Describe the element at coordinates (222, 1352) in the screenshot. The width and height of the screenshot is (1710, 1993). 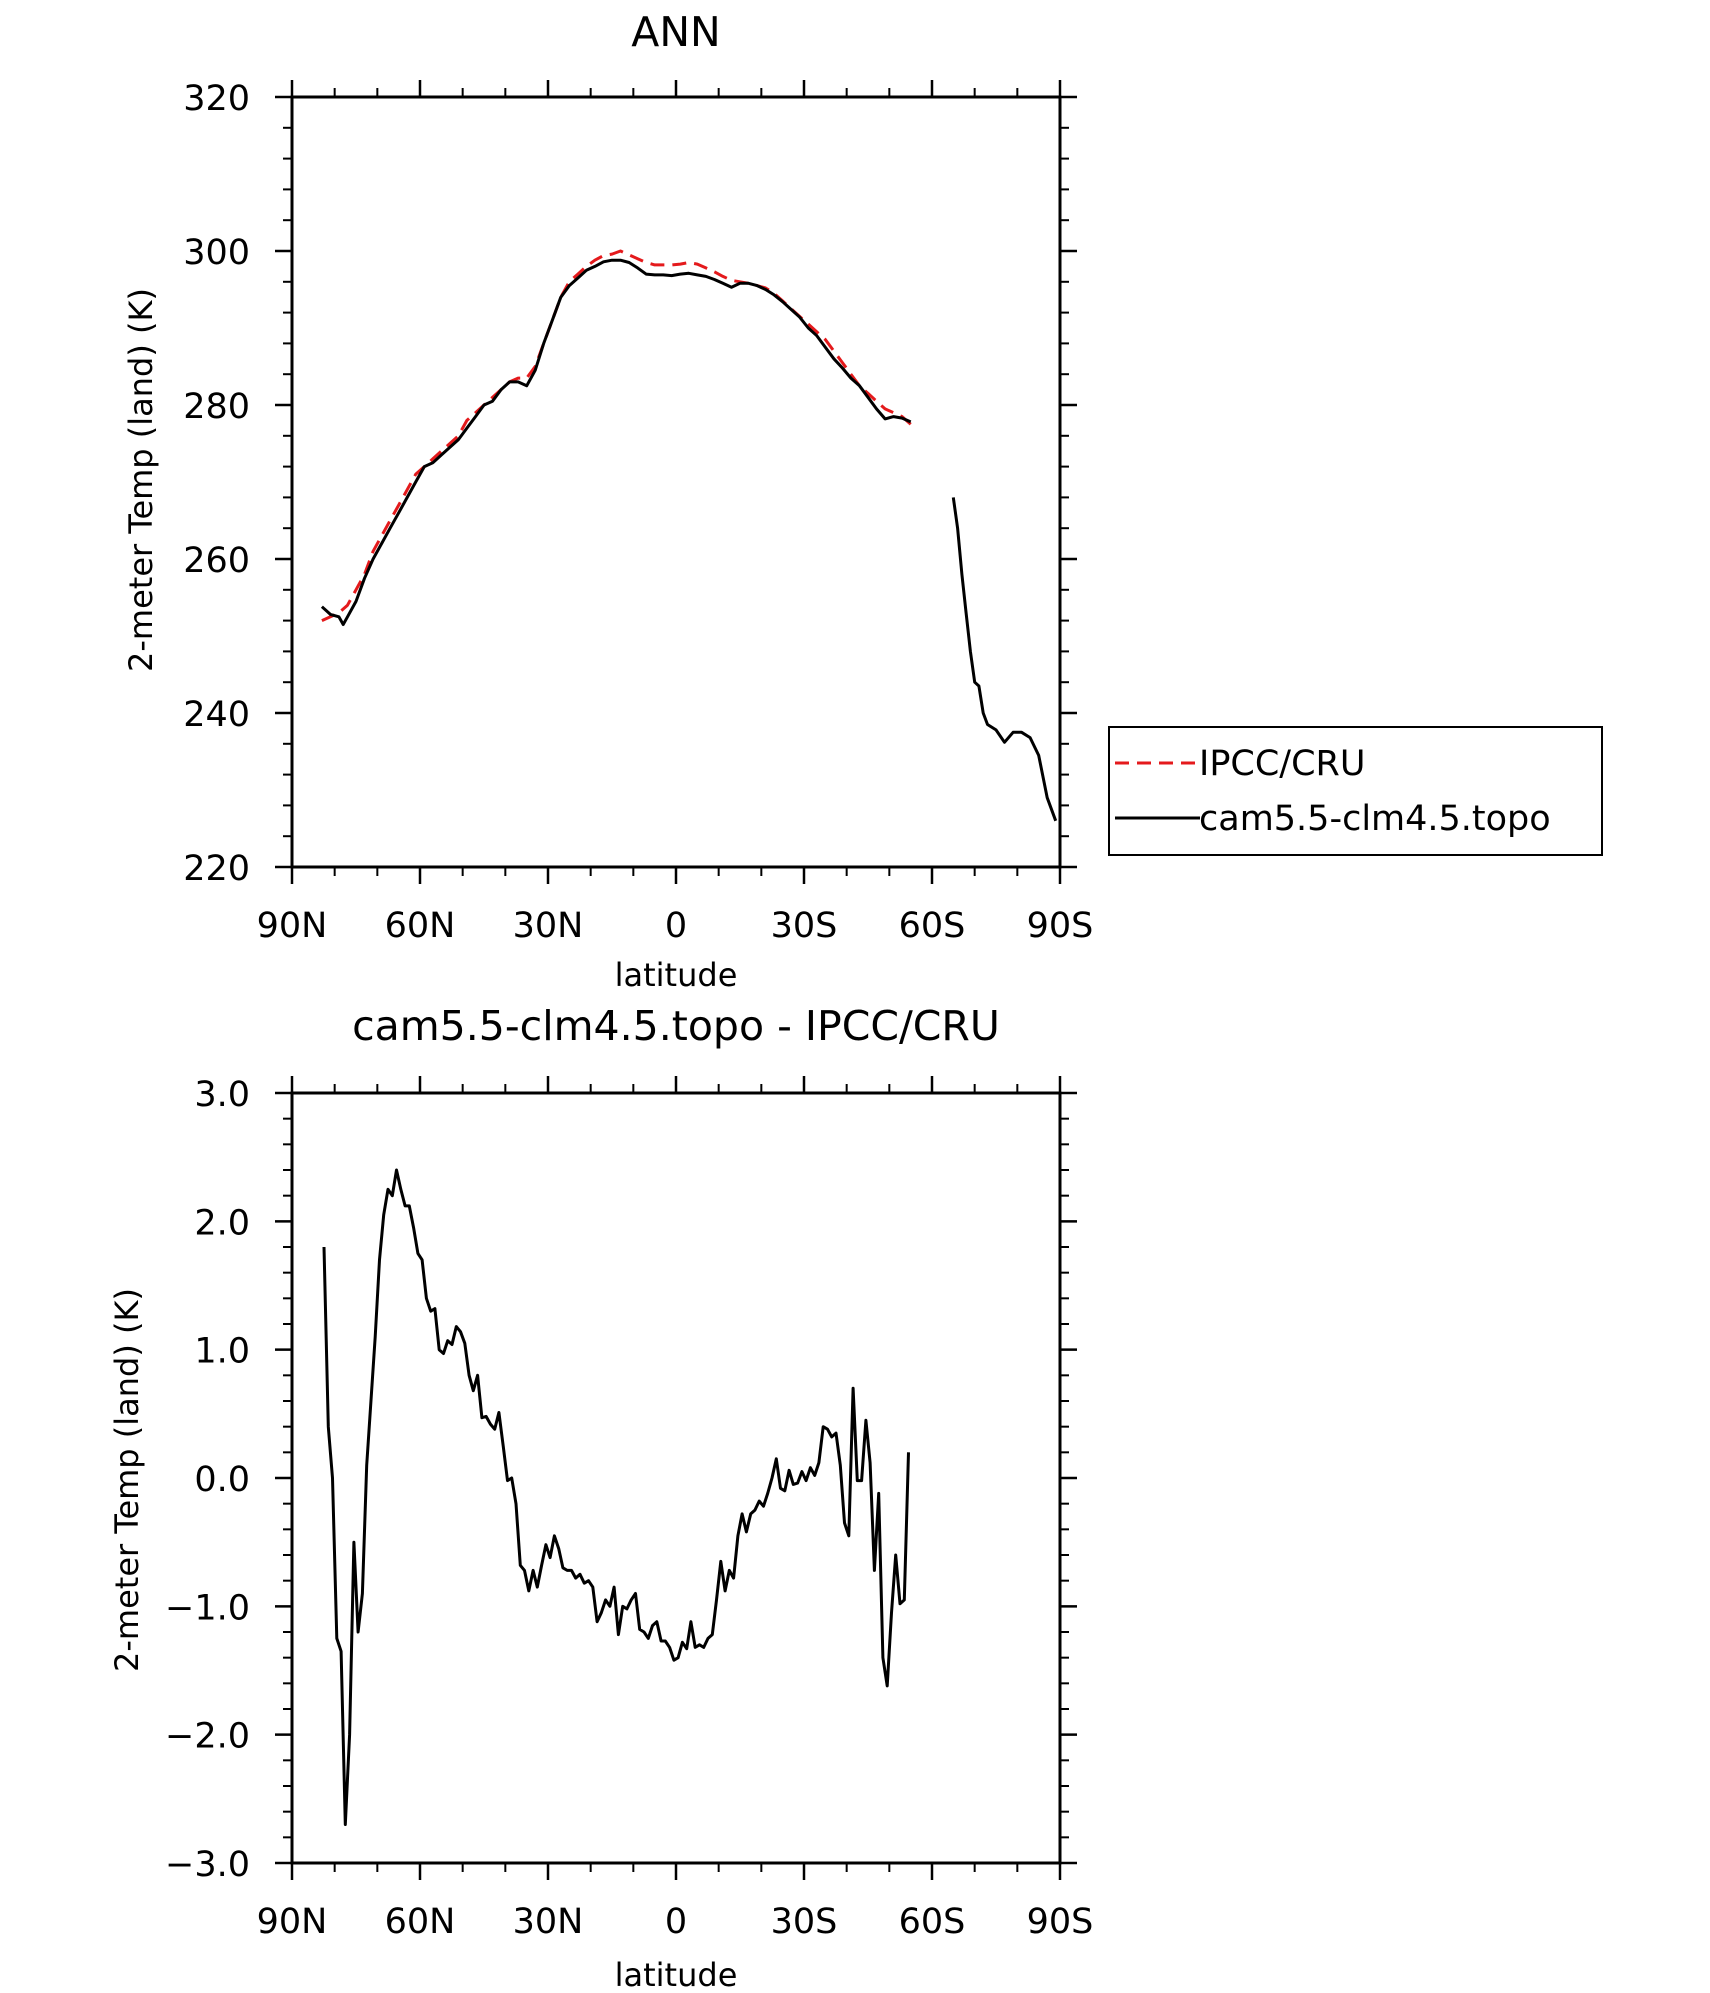
I see `y-tick-label: 1.0` at that location.